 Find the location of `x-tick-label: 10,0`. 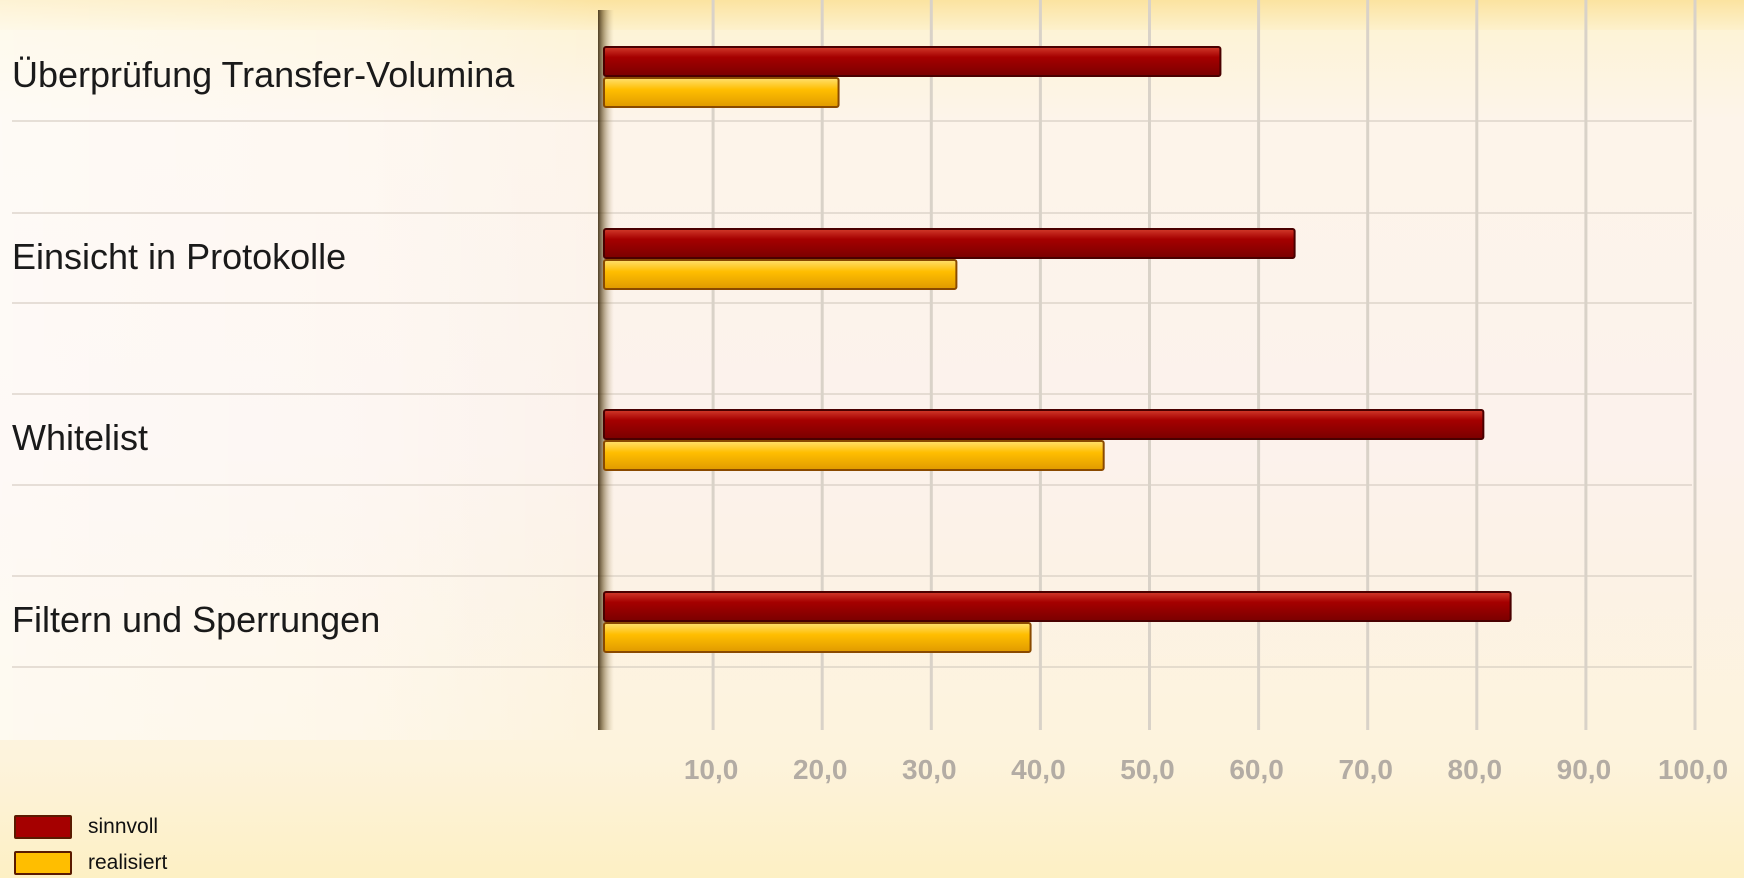

x-tick-label: 10,0 is located at coordinates (711, 769).